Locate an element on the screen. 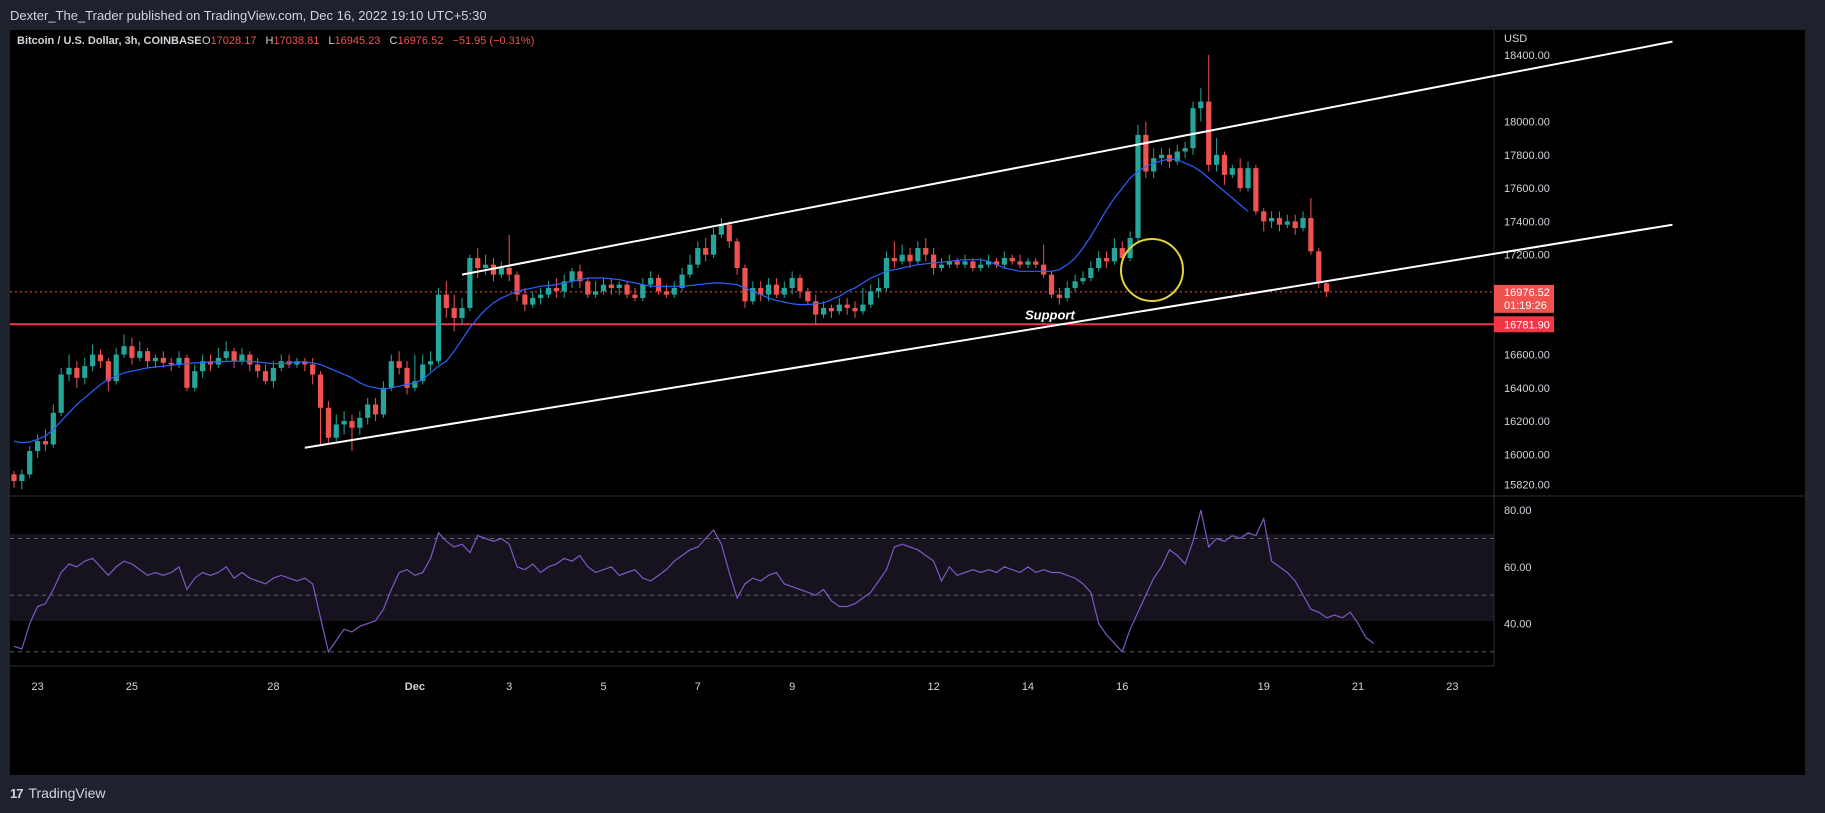  time-axis-label: 5 is located at coordinates (603, 687).